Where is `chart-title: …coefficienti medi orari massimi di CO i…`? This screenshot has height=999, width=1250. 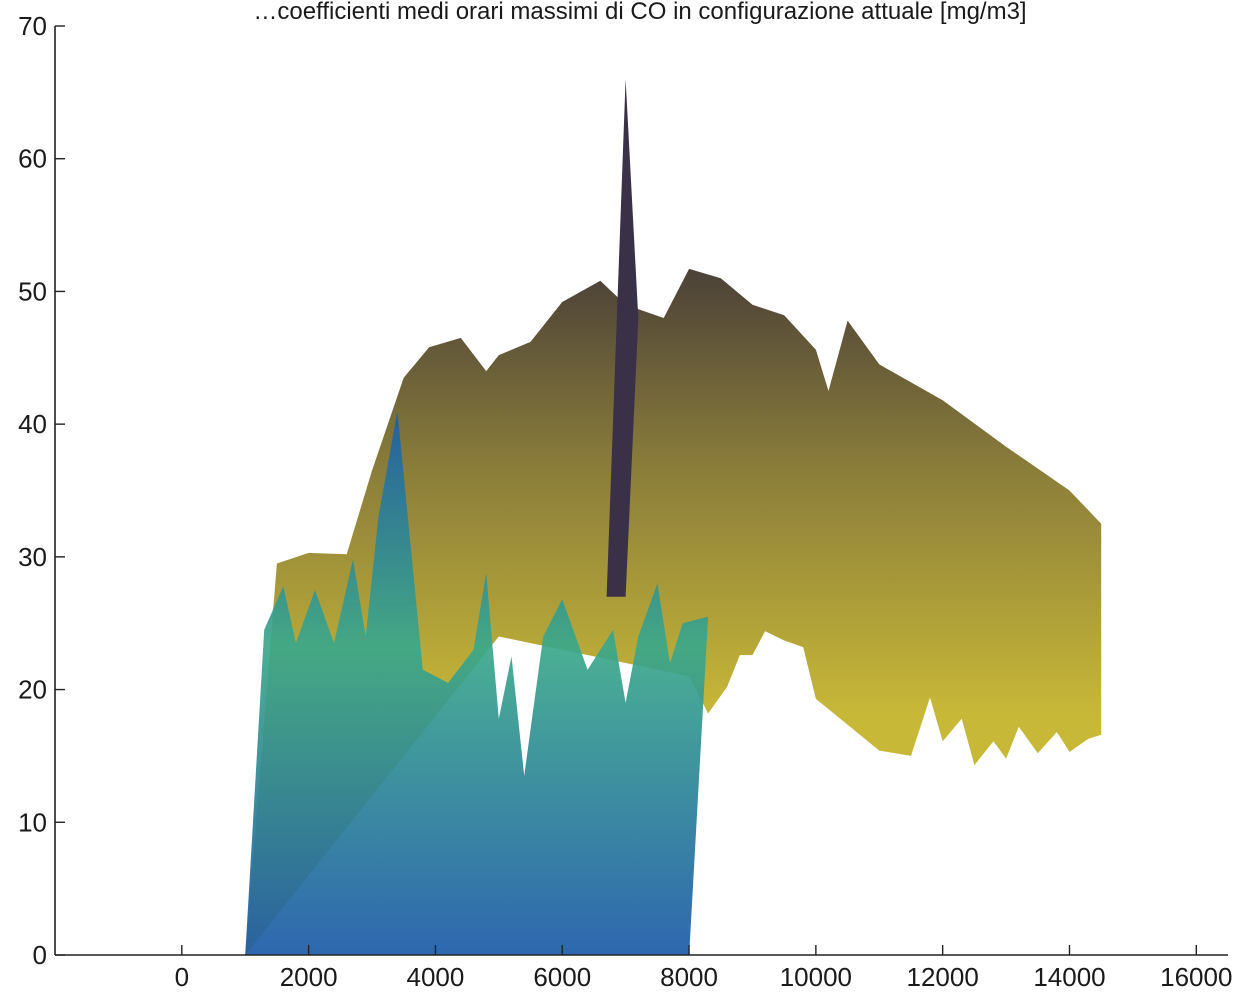
chart-title: …coefficienti medi orari massimi di CO i… is located at coordinates (639, 12).